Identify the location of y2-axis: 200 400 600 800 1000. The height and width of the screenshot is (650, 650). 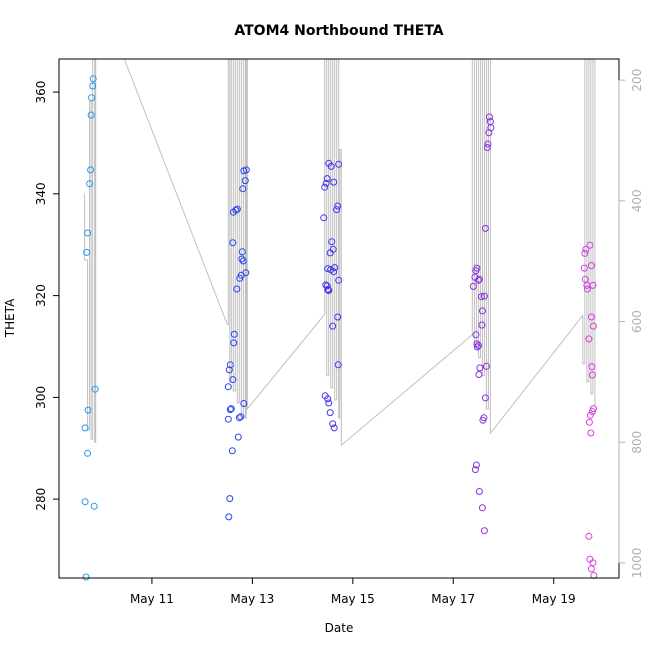
(631, 324).